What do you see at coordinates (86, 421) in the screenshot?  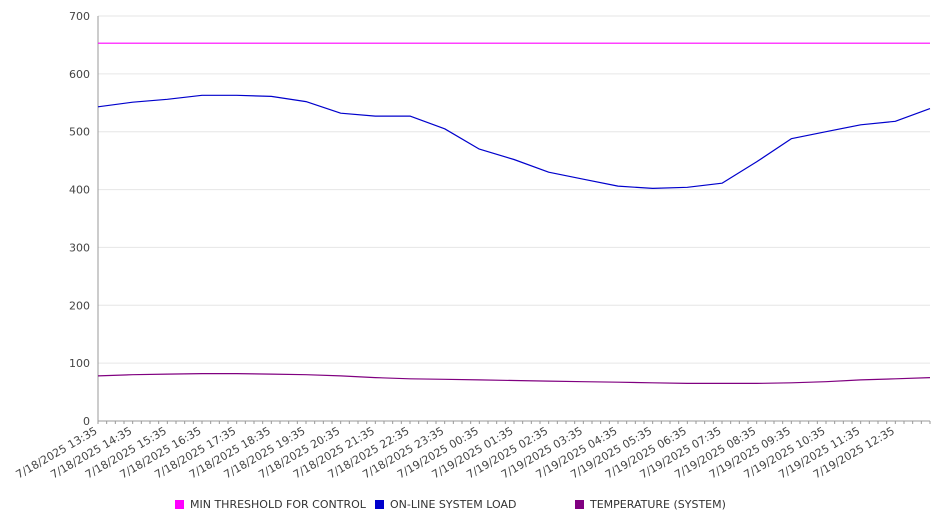 I see `y-tick-label: 0` at bounding box center [86, 421].